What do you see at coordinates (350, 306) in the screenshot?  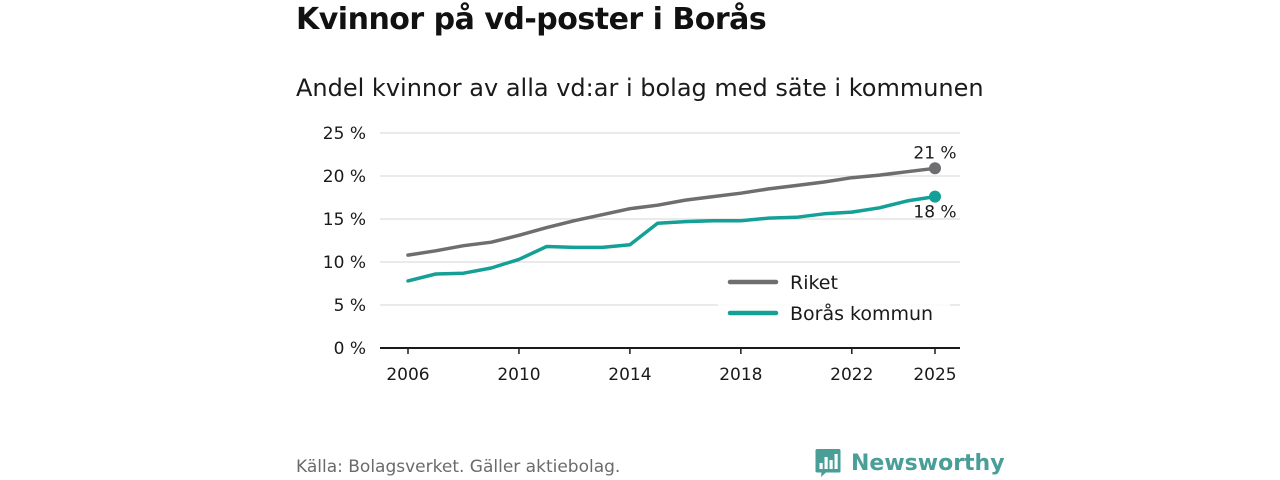 I see `y-tick-label: 5 %` at bounding box center [350, 306].